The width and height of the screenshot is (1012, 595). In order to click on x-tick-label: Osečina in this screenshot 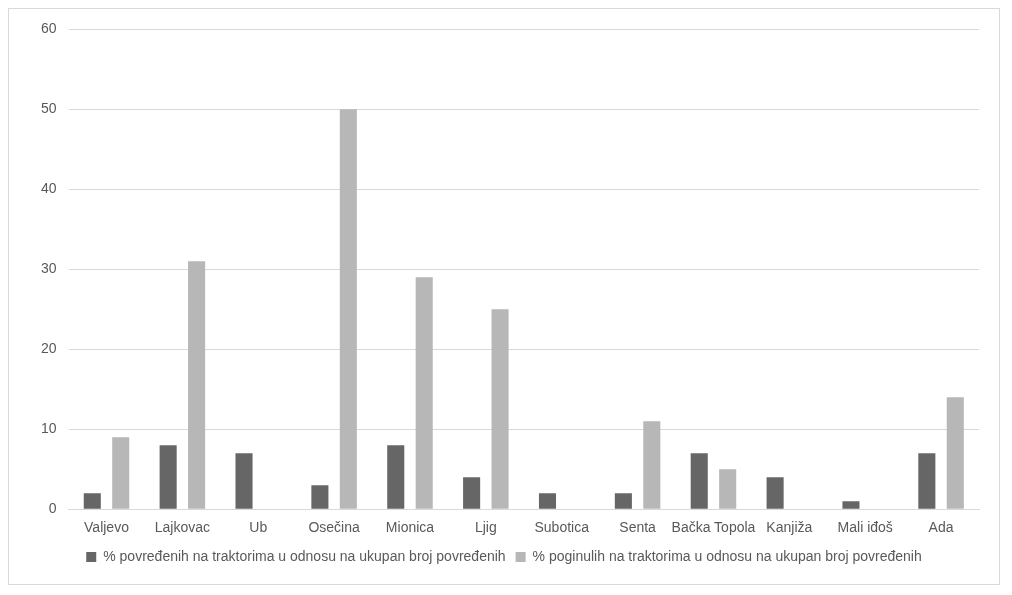, I will do `click(334, 527)`.